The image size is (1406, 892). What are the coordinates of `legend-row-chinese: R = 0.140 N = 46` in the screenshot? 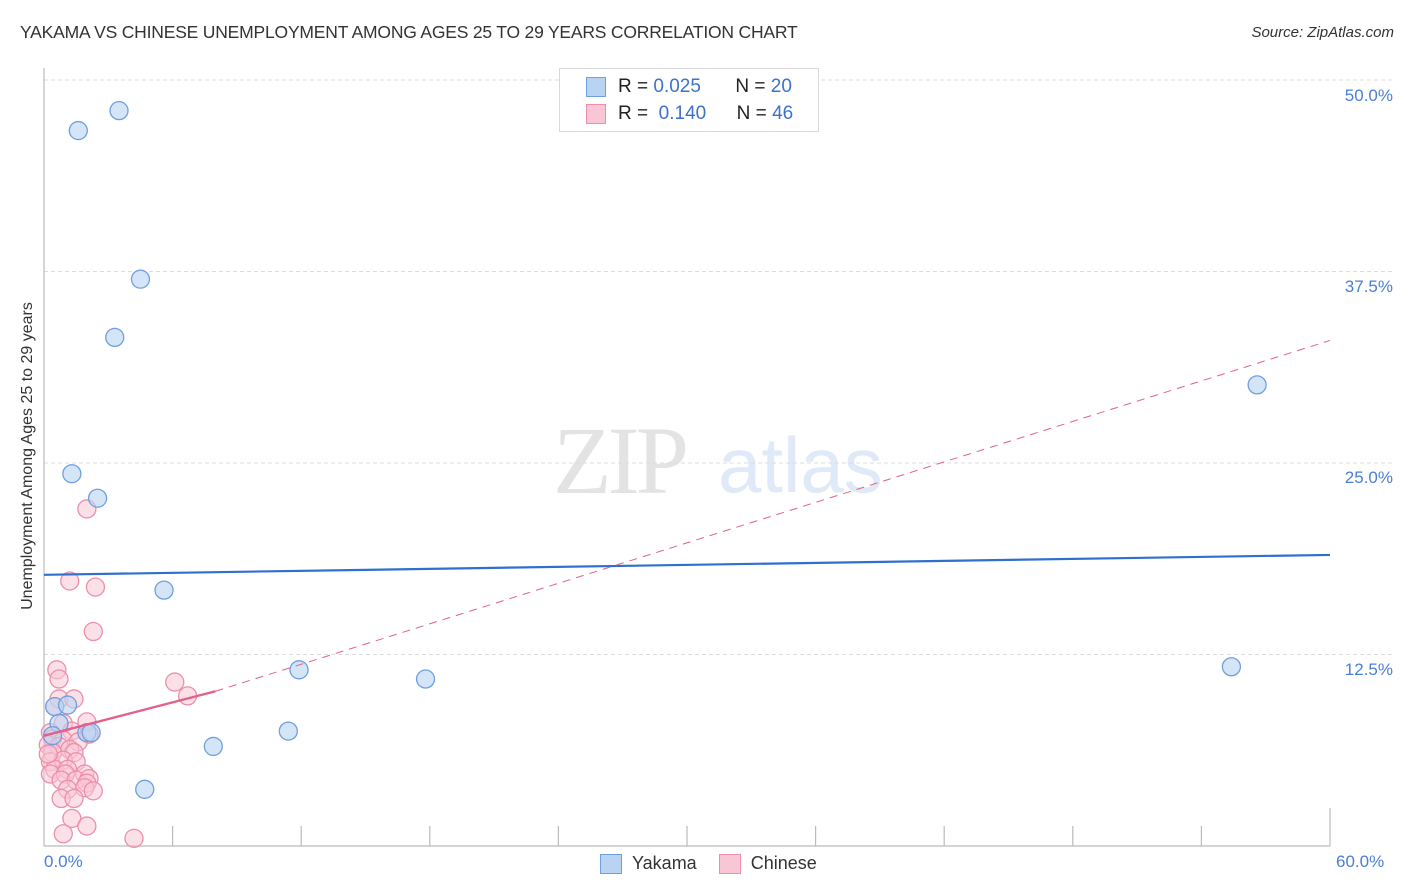 It's located at (689, 114).